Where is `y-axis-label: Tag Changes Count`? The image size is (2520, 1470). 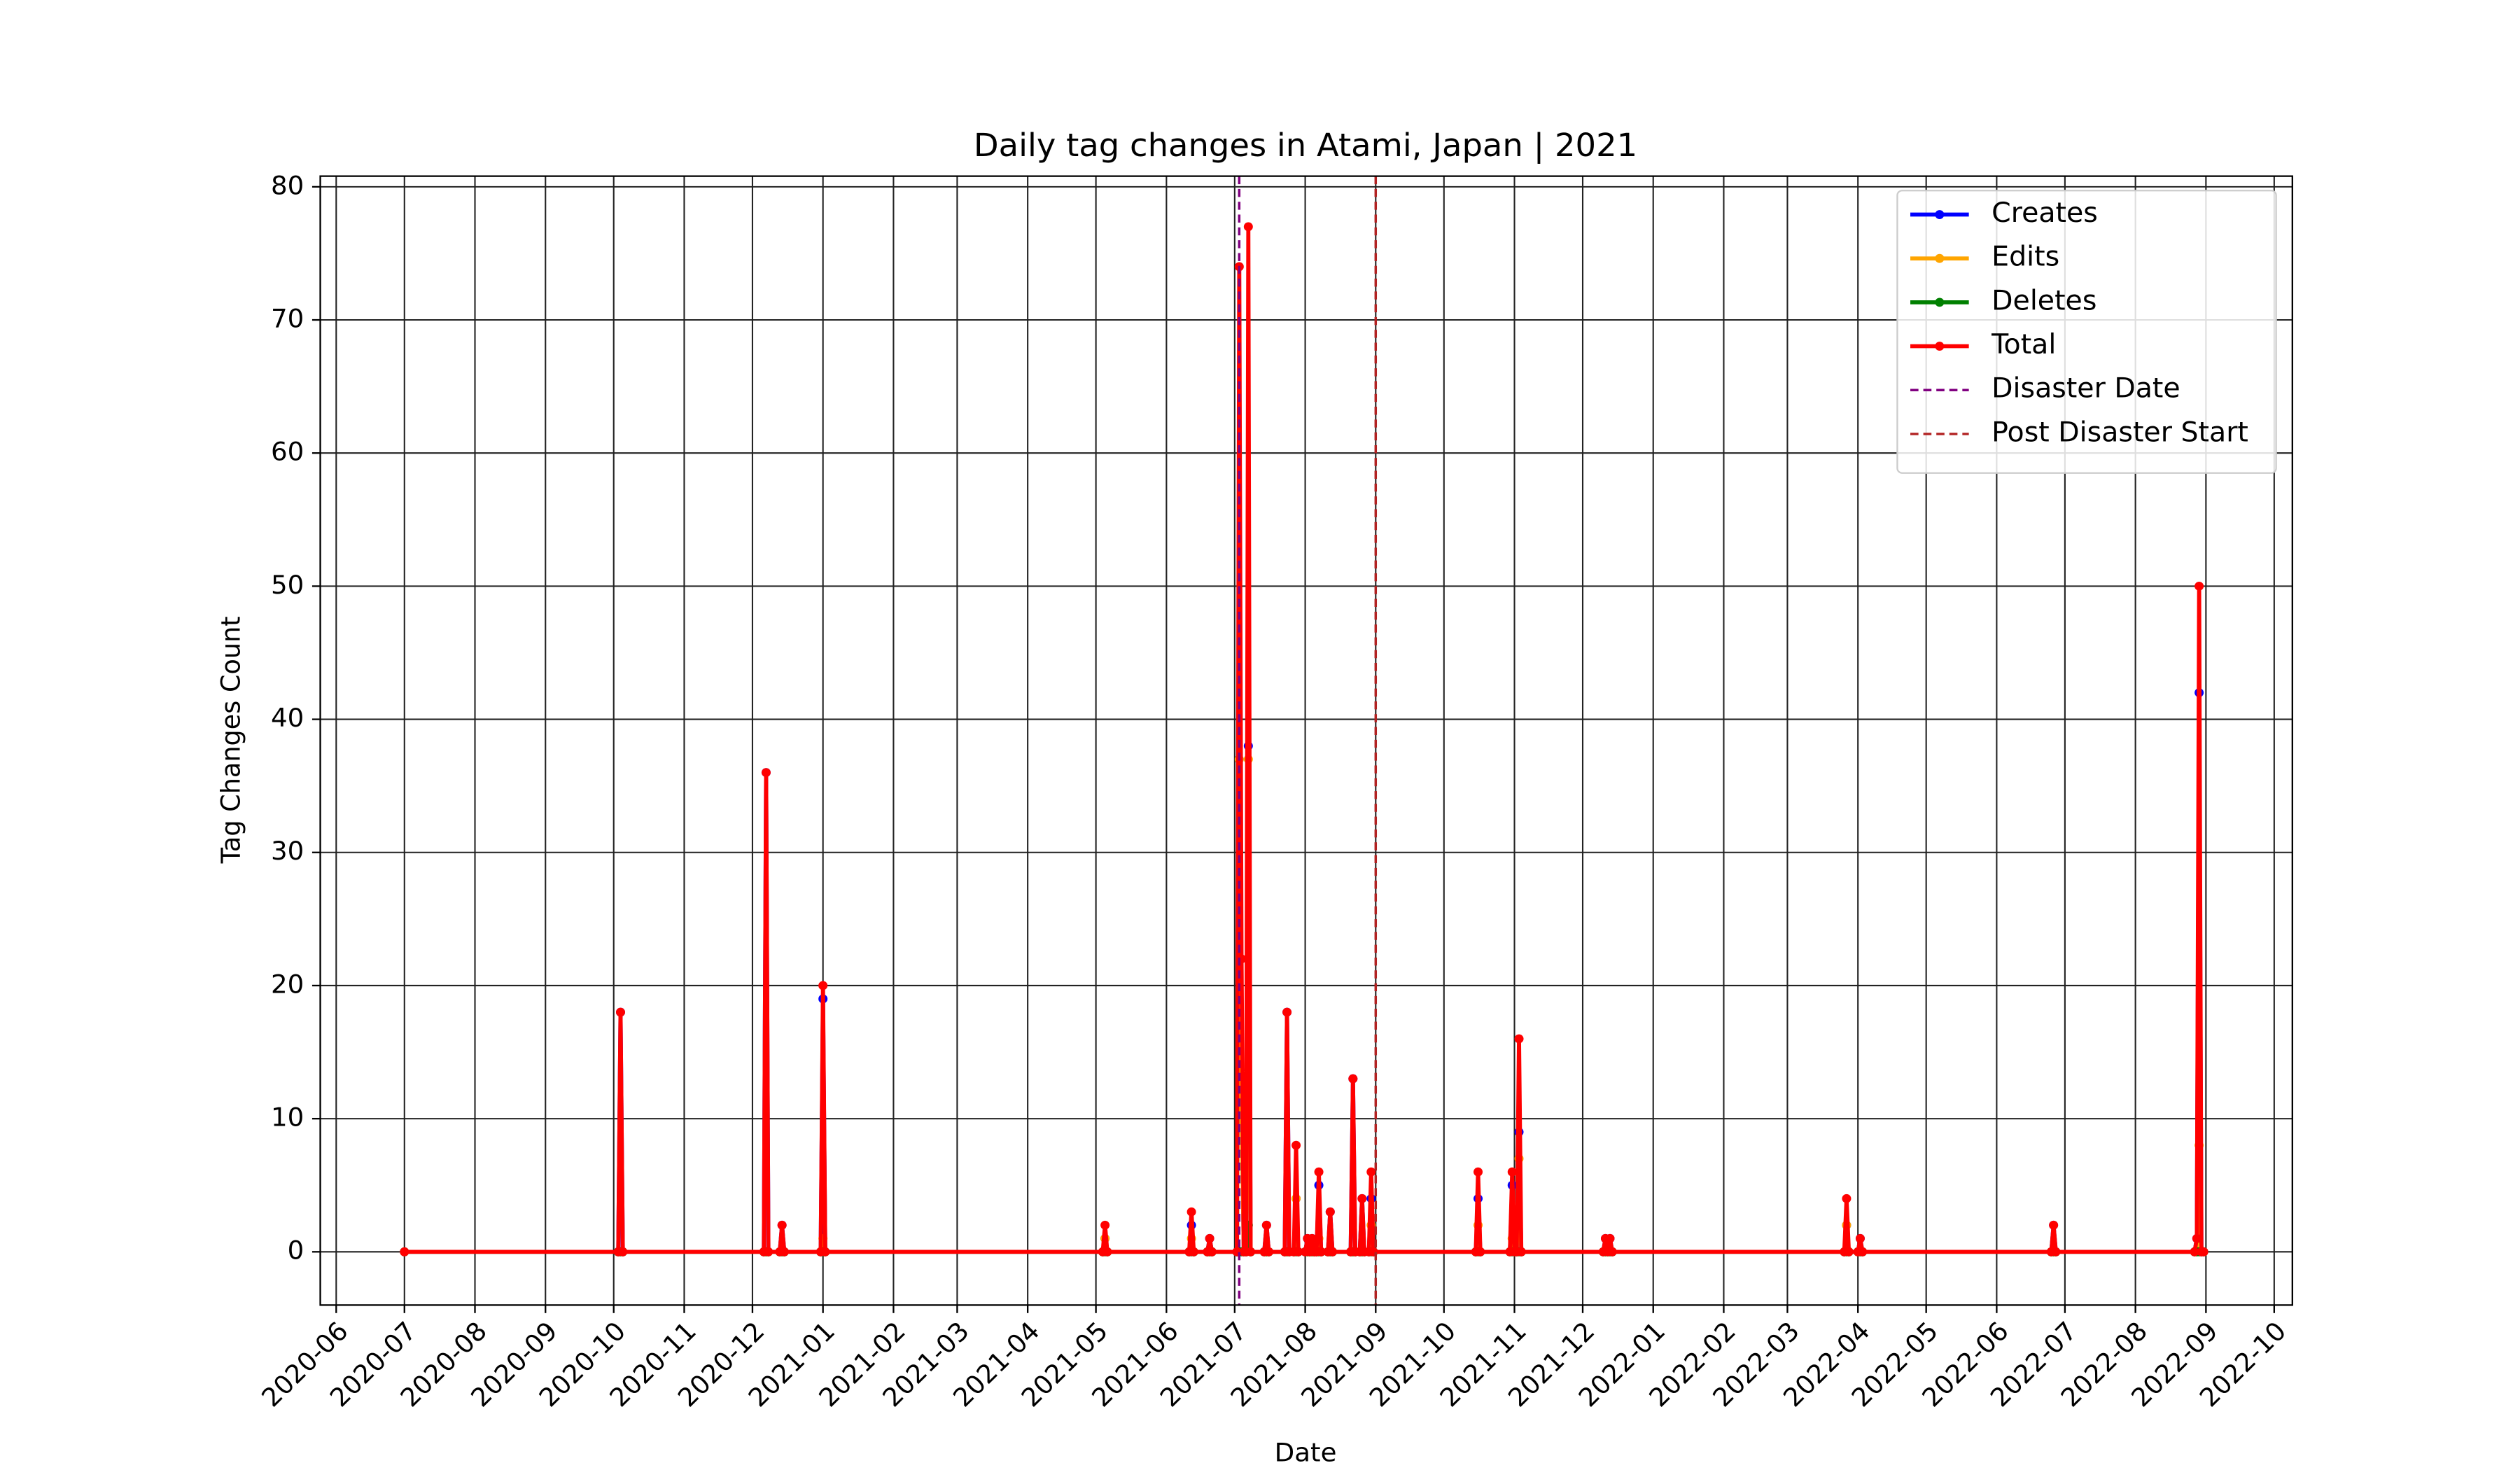
y-axis-label: Tag Changes Count is located at coordinates (231, 740).